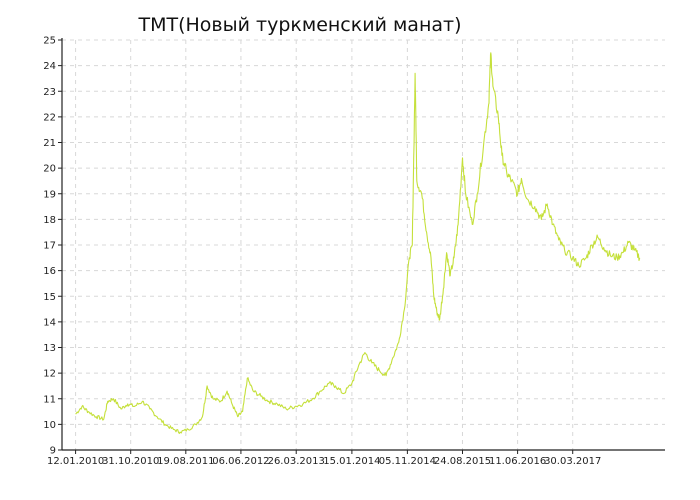  What do you see at coordinates (75, 461) in the screenshot?
I see `x-tick-label: 12.01.2010` at bounding box center [75, 461].